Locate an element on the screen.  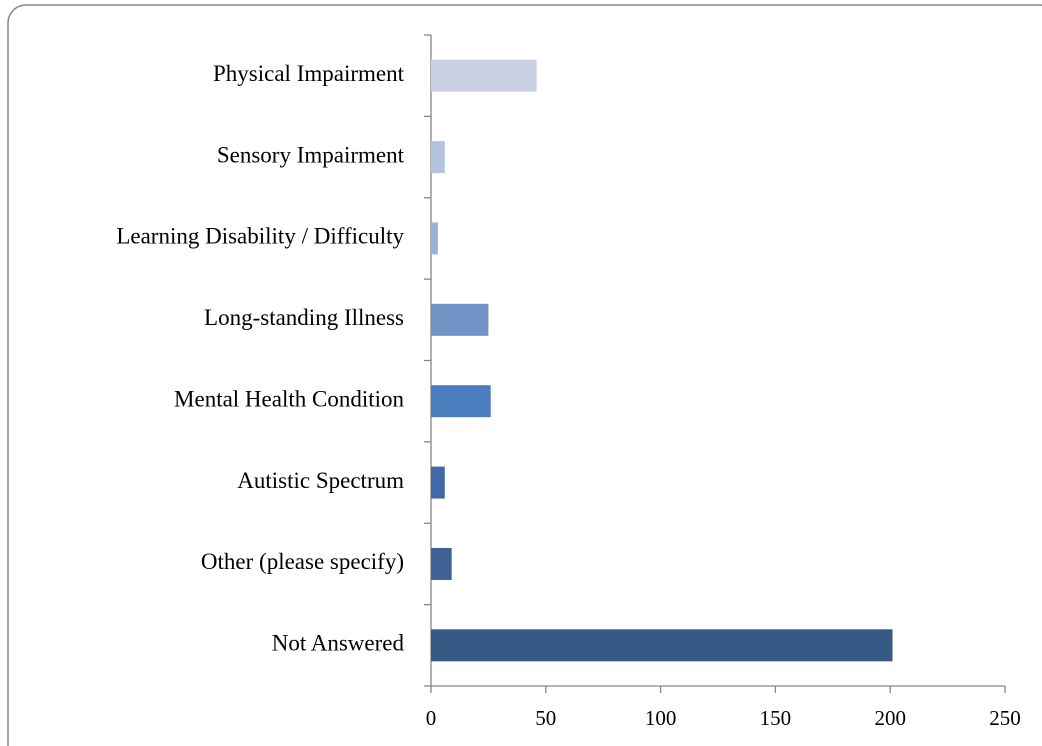
x-tick-label: 200 is located at coordinates (890, 718).